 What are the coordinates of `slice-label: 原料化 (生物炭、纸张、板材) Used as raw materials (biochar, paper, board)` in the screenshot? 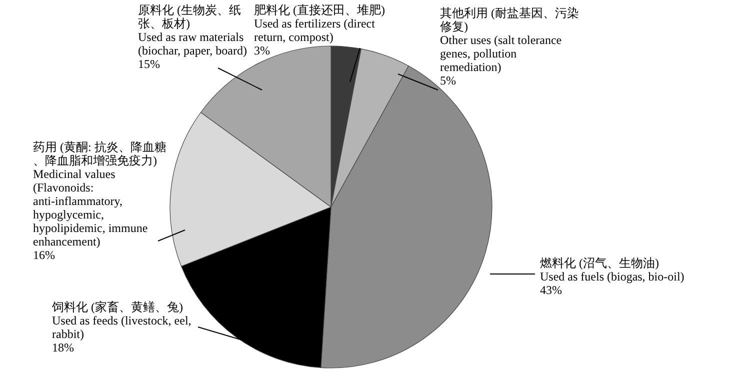 It's located at (192, 30).